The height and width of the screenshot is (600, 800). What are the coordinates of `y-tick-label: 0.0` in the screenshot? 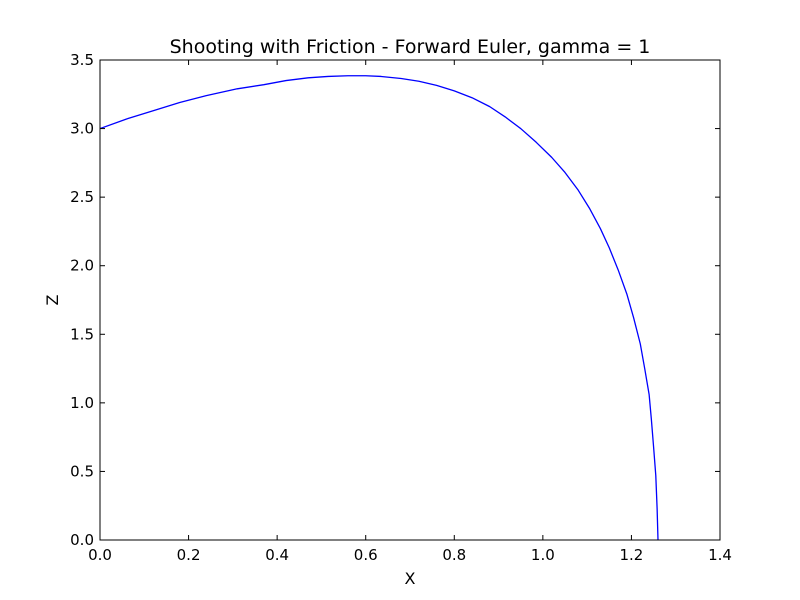 It's located at (82, 540).